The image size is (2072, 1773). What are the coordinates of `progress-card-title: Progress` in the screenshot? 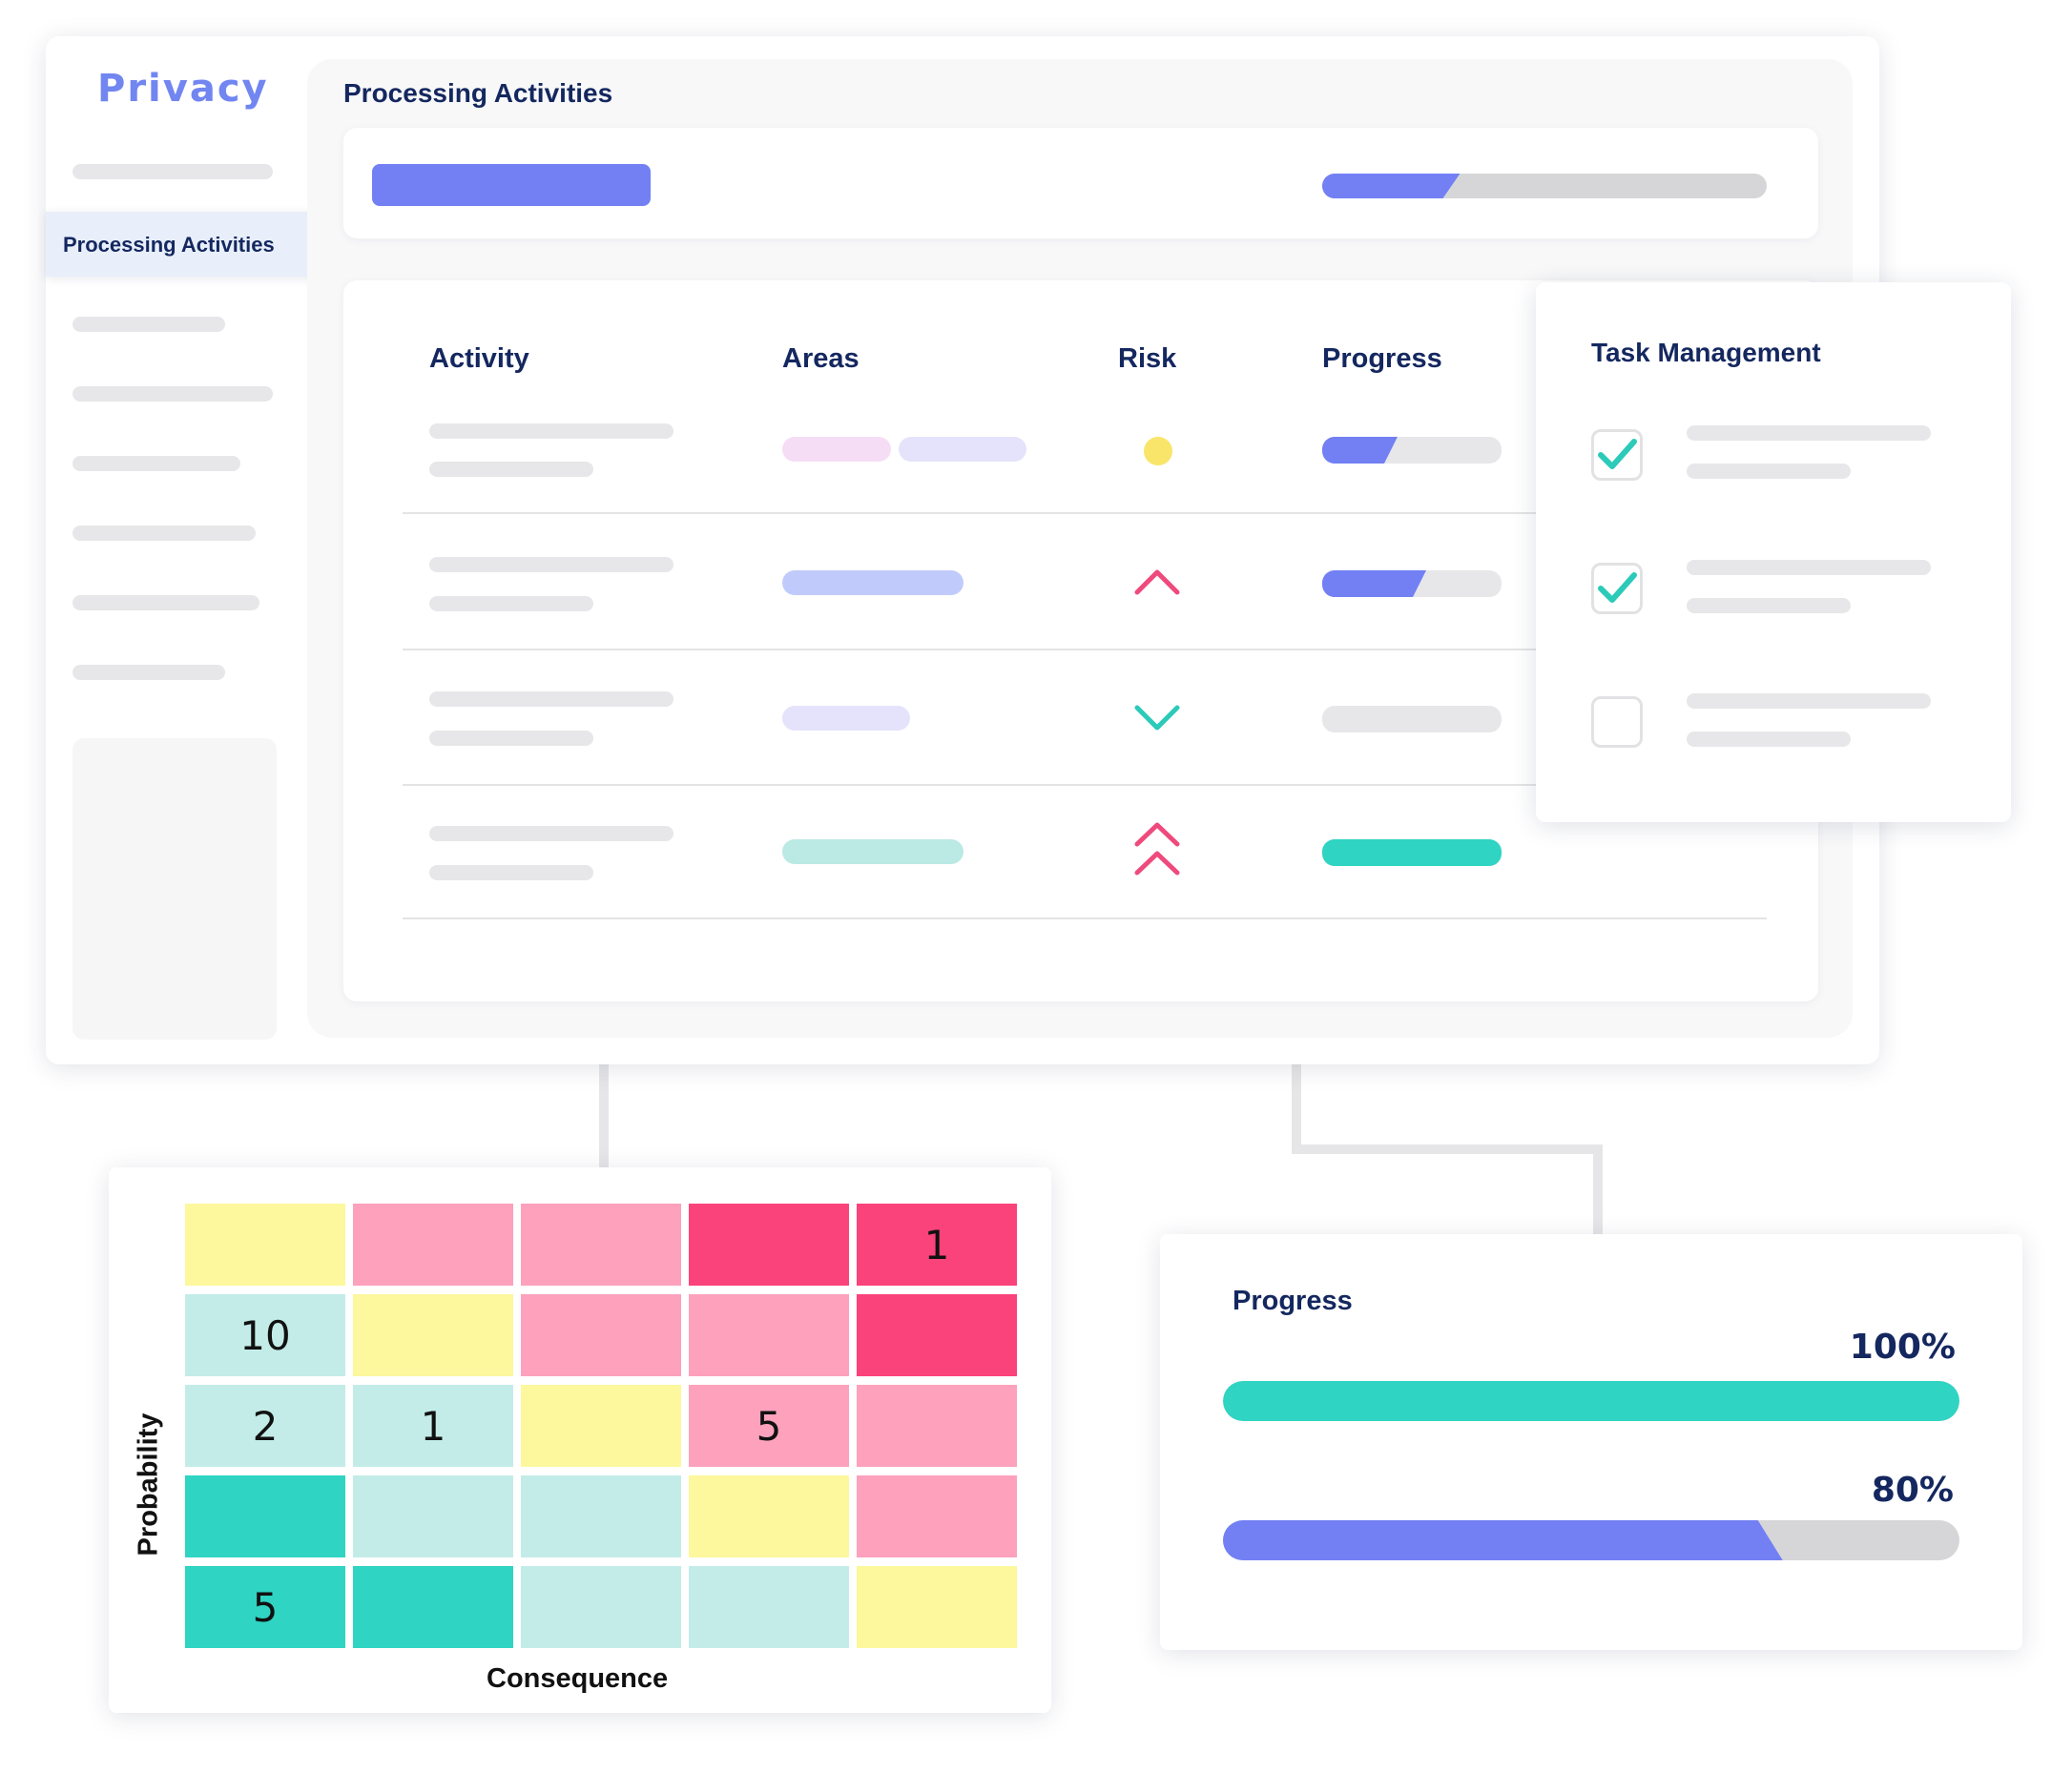 It's located at (1293, 1301).